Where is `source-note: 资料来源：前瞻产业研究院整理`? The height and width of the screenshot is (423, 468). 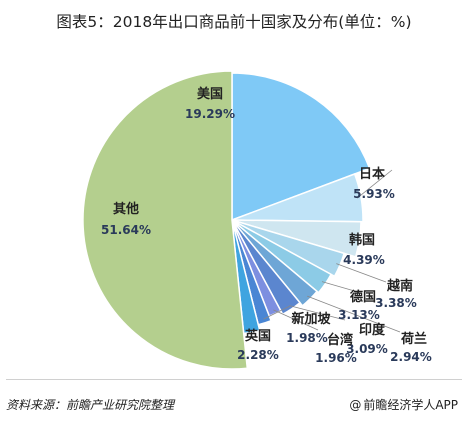
source-note: 资料来源：前瞻产业研究院整理 is located at coordinates (90, 405).